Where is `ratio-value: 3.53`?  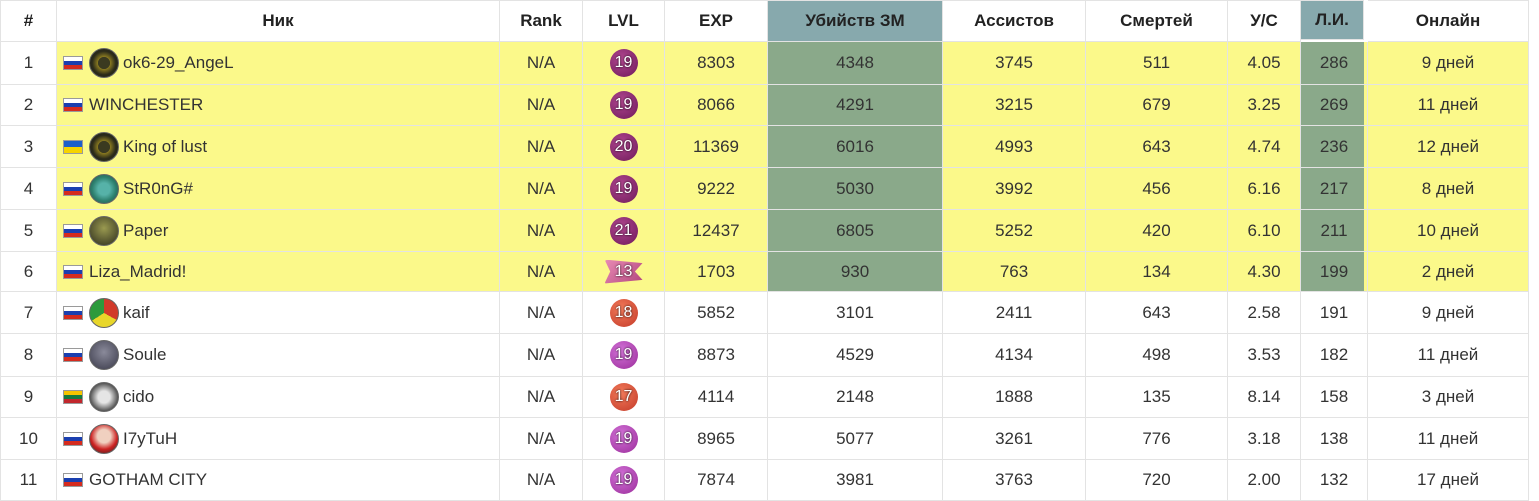 ratio-value: 3.53 is located at coordinates (1264, 354).